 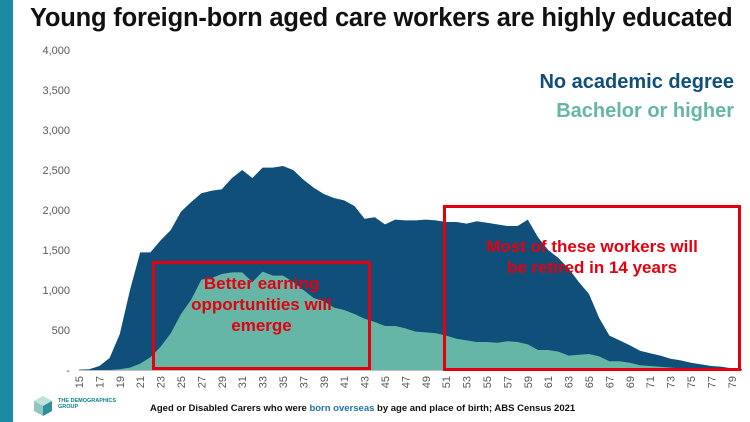 I want to click on x-tick-label: 21, so click(x=141, y=382).